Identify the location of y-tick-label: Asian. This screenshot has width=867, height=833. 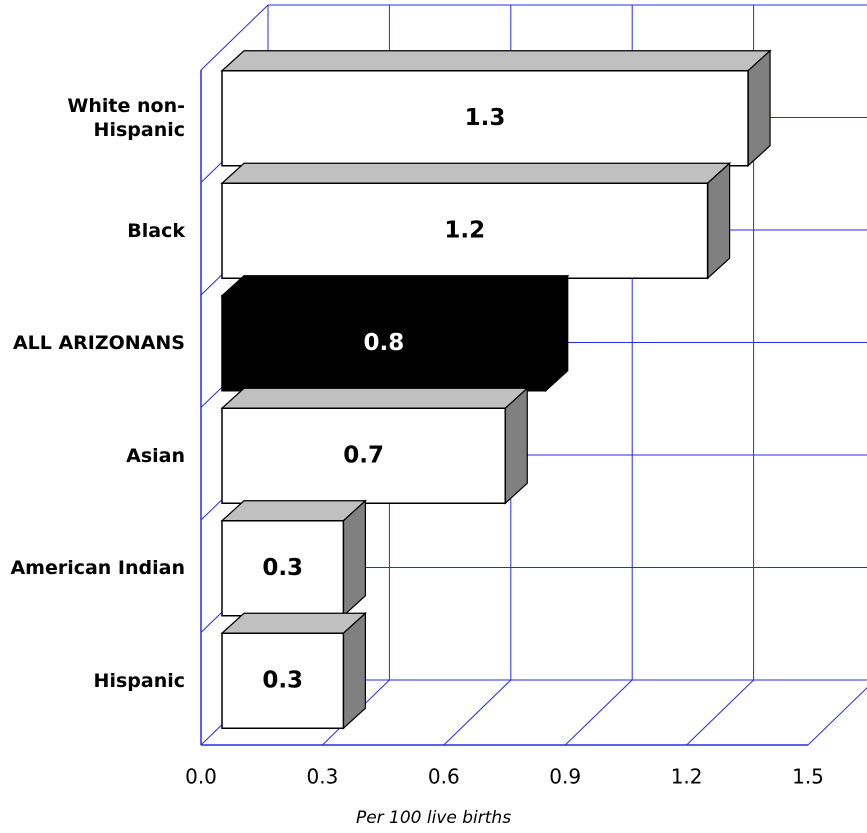
(155, 455).